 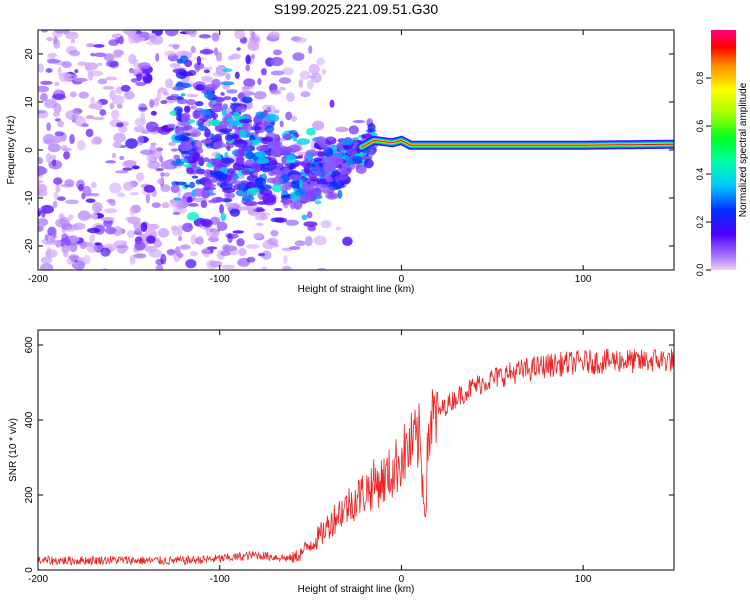 What do you see at coordinates (356, 289) in the screenshot?
I see `spectrogram-x-label: Height of straight line (km)` at bounding box center [356, 289].